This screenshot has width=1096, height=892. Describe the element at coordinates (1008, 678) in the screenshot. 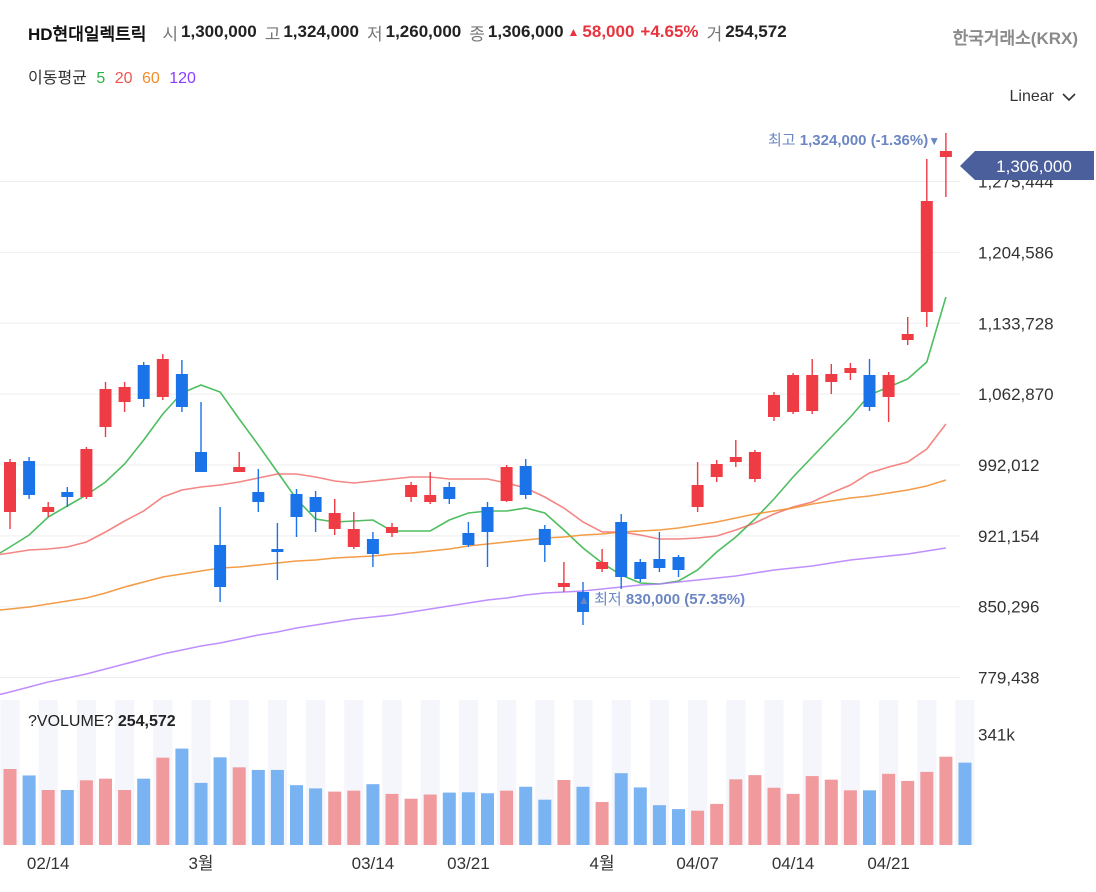

I see `price-tick-label: 779,438` at that location.